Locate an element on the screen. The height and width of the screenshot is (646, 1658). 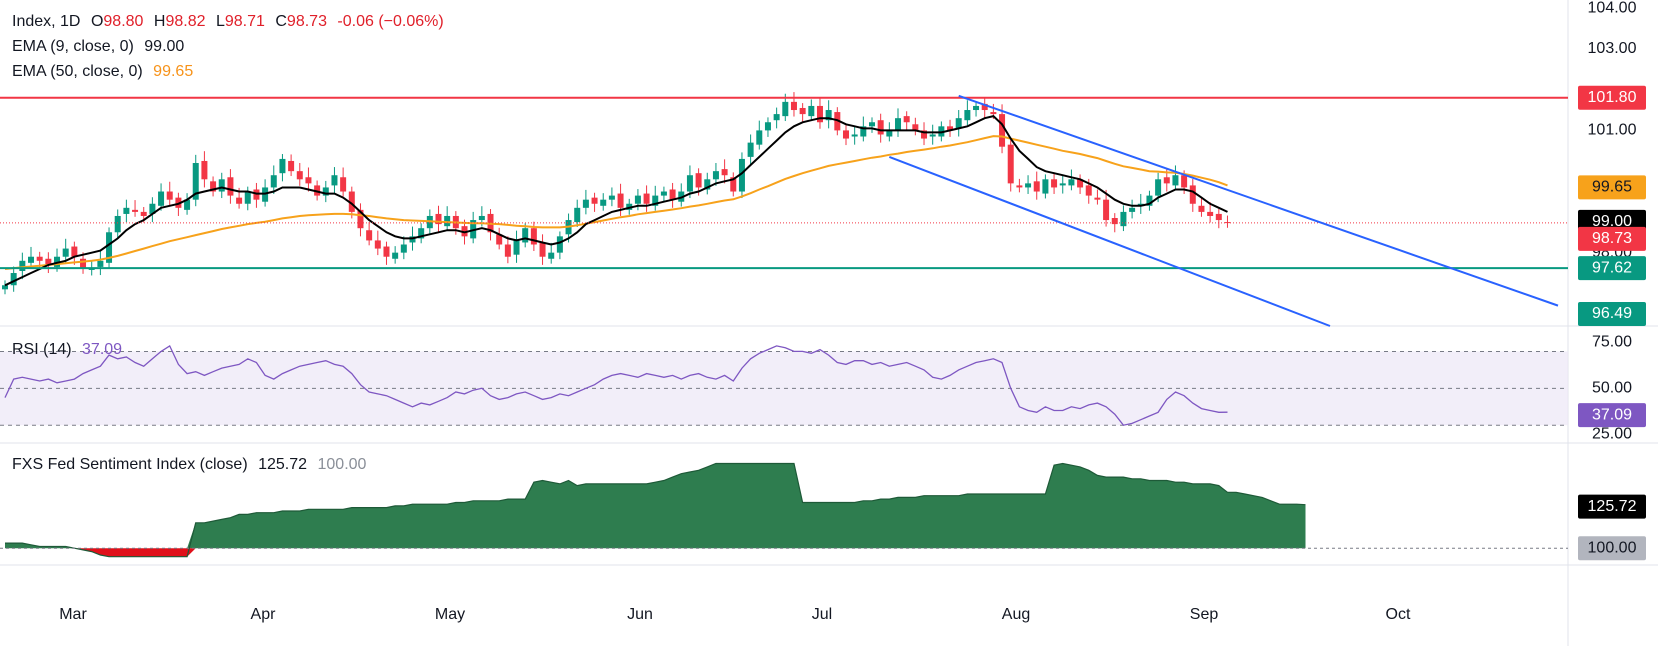
rsi-badge-label: 37.09 is located at coordinates (1612, 414).